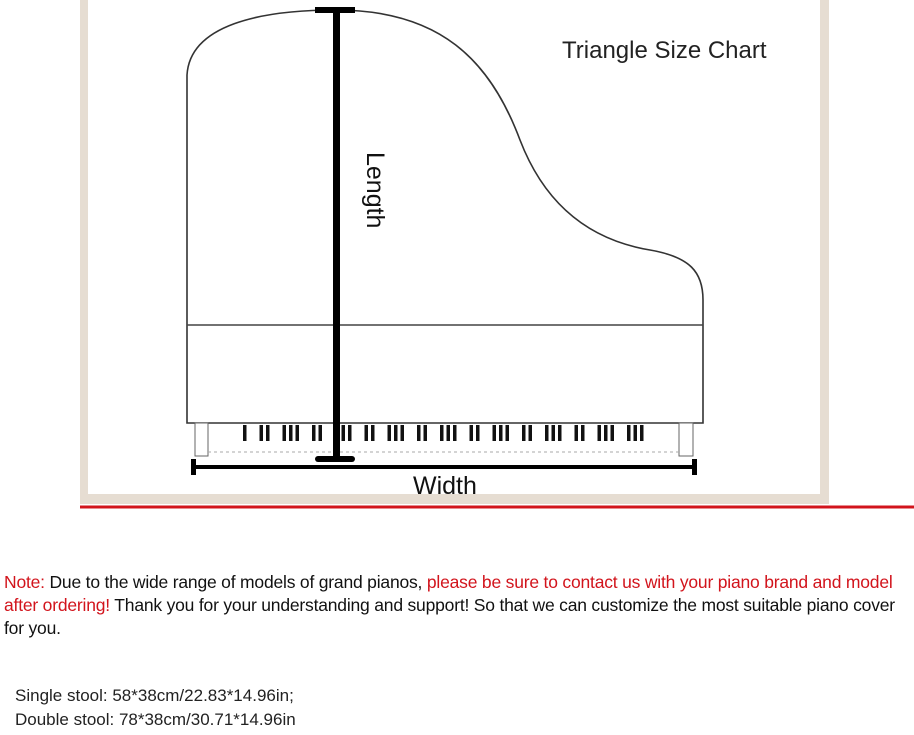 Image resolution: width=914 pixels, height=735 pixels. I want to click on single-stool-size: Single stool: 58*38cm/22.83*14.96in;, so click(154, 695).